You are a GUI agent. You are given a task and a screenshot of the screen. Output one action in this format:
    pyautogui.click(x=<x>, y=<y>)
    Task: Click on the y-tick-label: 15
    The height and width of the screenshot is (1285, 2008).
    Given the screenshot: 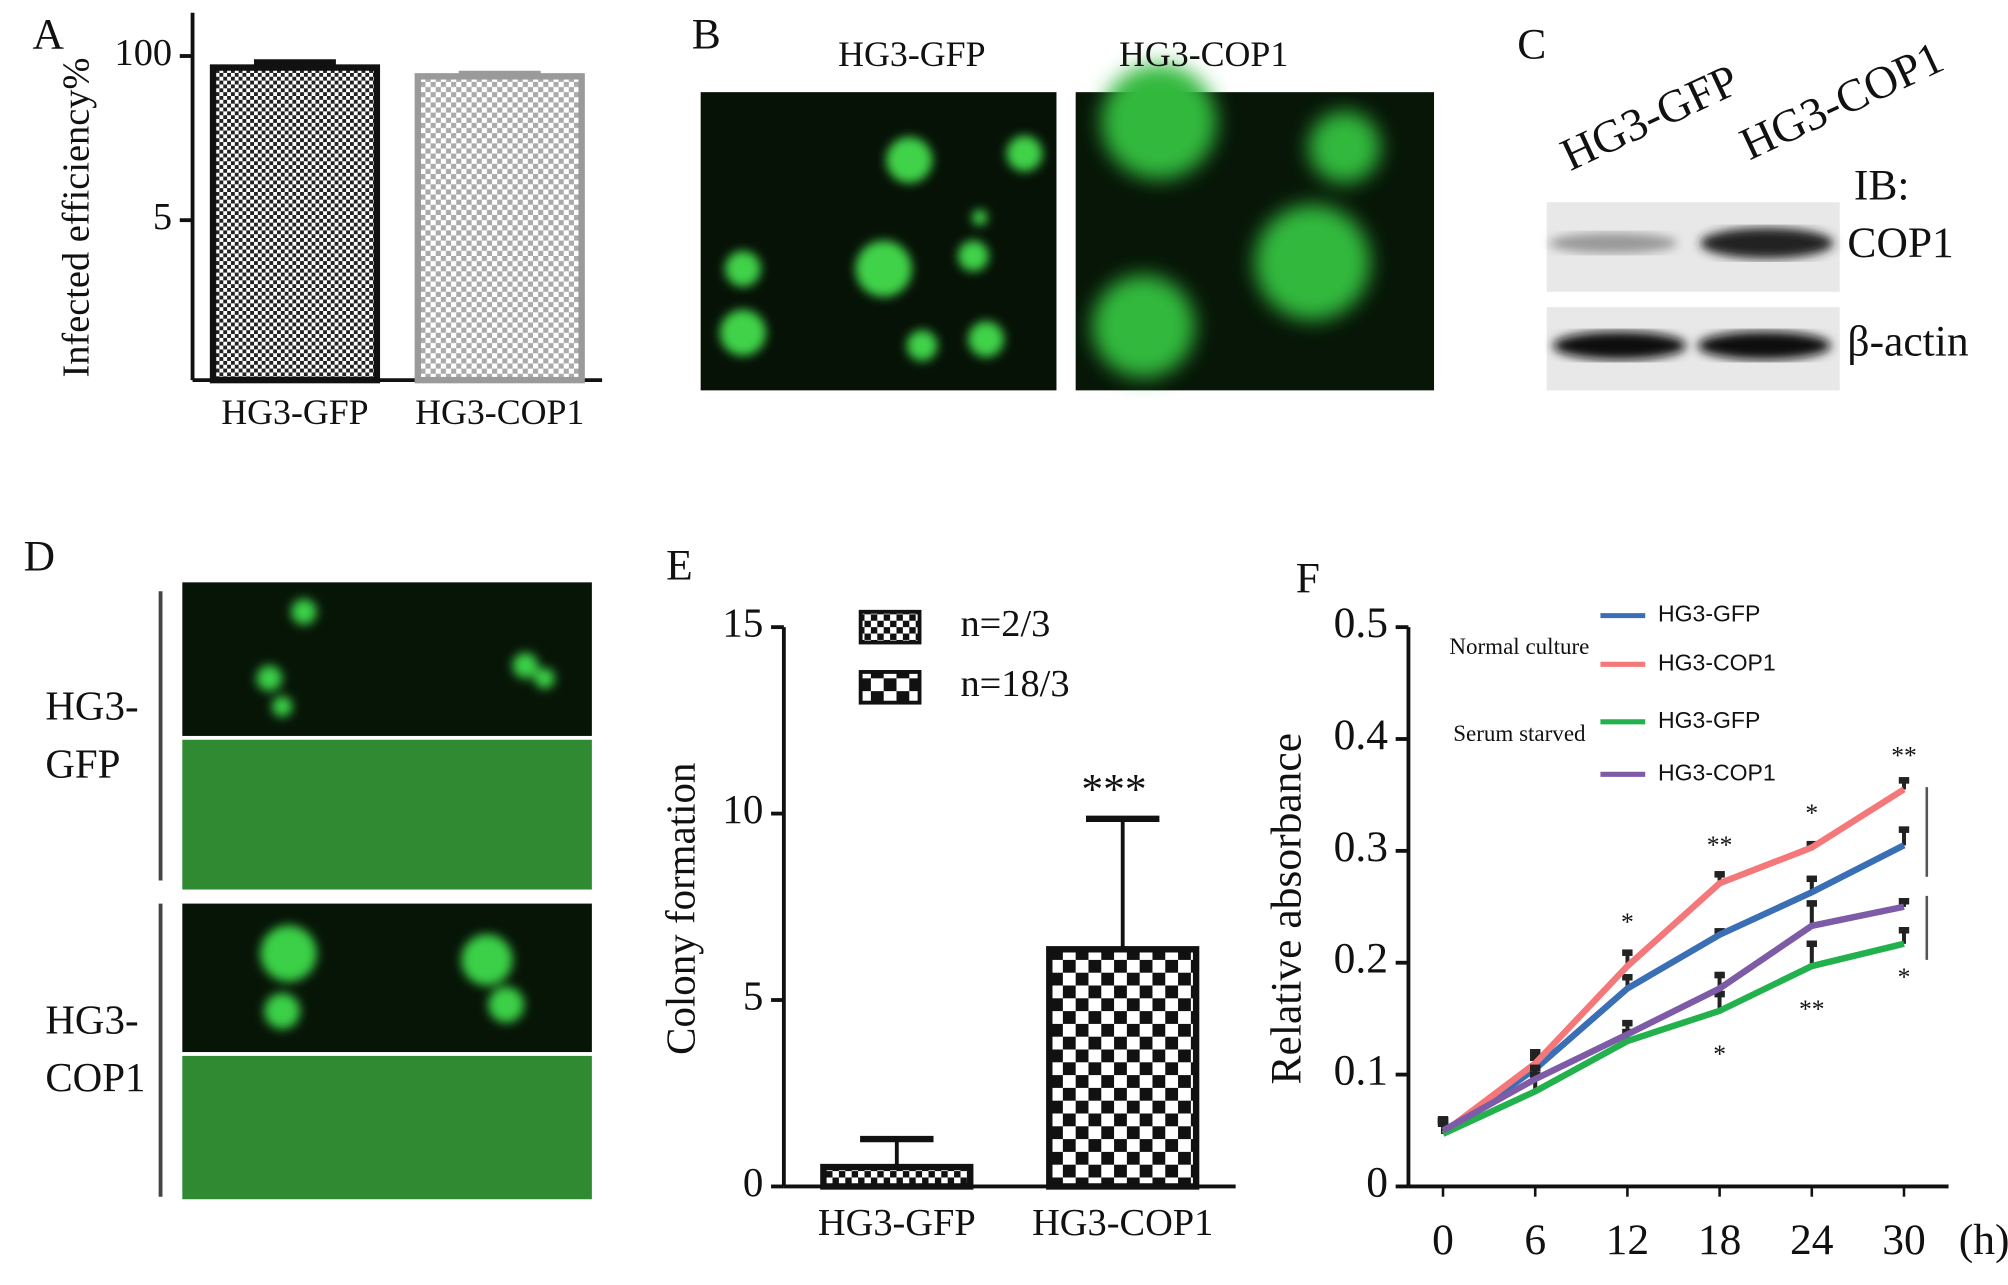 What is the action you would take?
    pyautogui.click(x=742, y=623)
    